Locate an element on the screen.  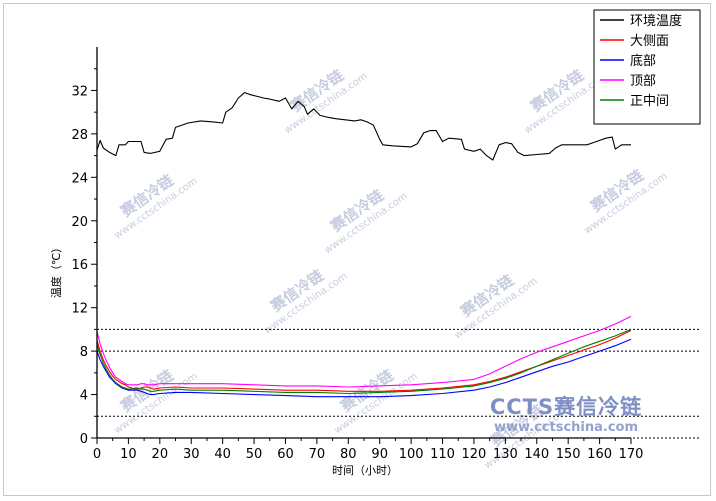
legend-label: 顶部 is located at coordinates (643, 81).